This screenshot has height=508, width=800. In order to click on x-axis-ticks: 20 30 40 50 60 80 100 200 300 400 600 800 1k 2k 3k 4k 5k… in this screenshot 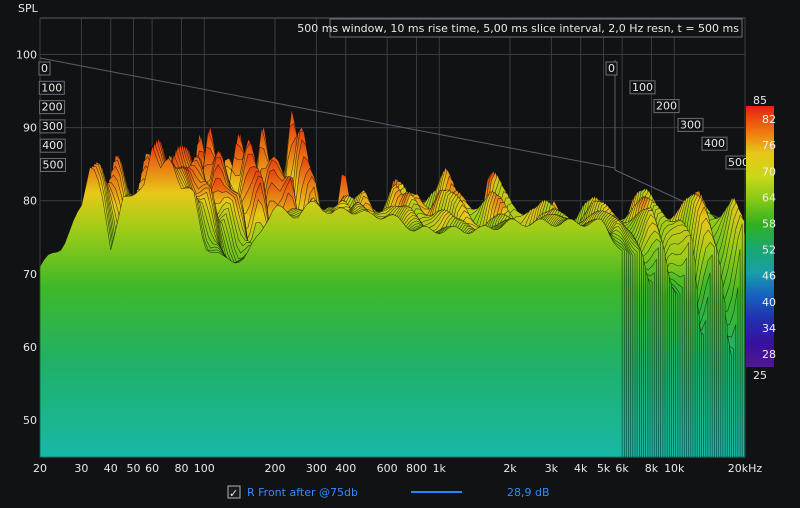, I will do `click(397, 468)`.